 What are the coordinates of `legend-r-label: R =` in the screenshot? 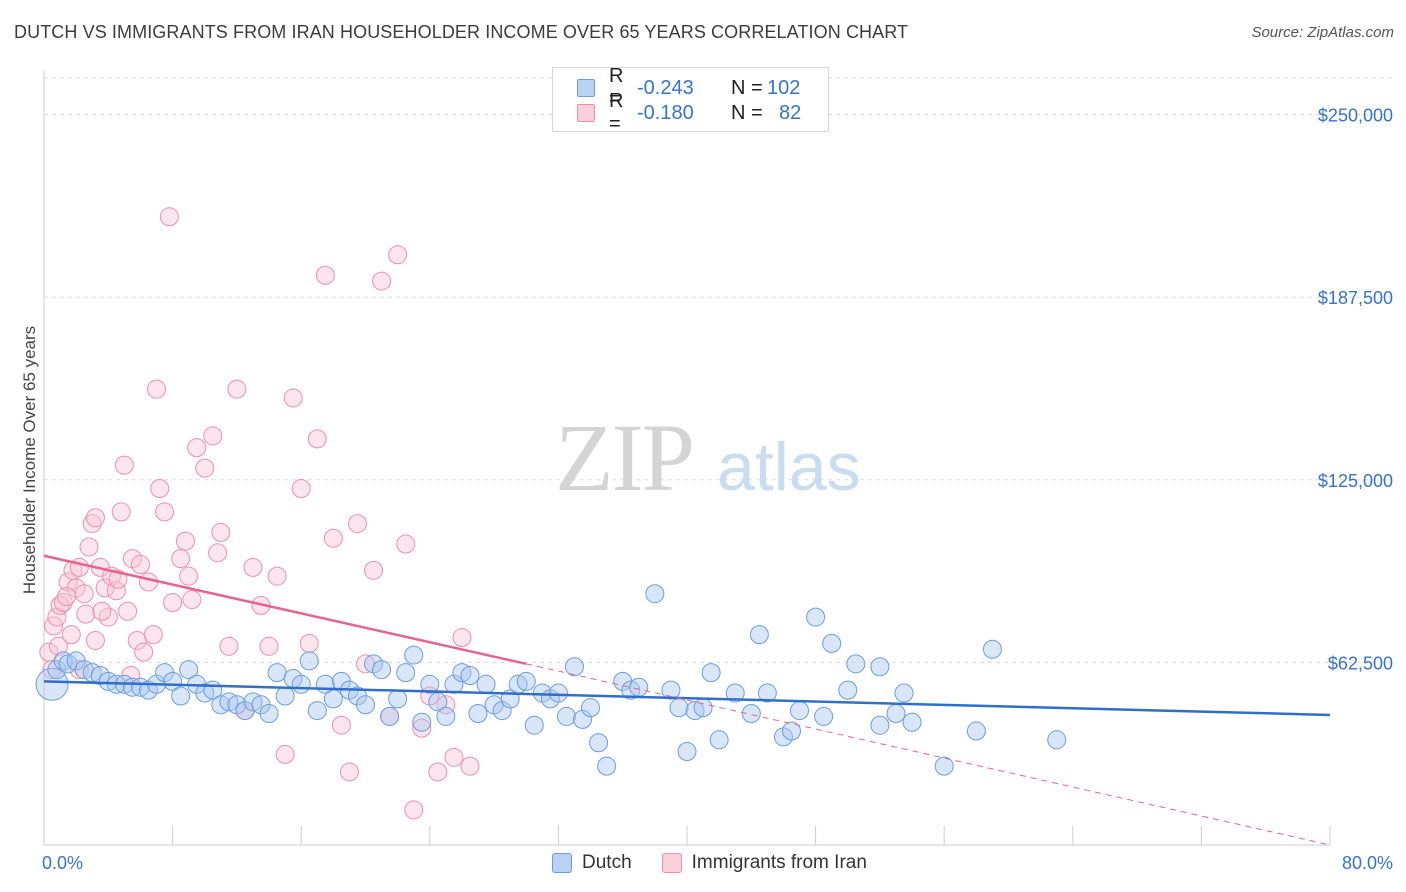 It's located at (616, 112).